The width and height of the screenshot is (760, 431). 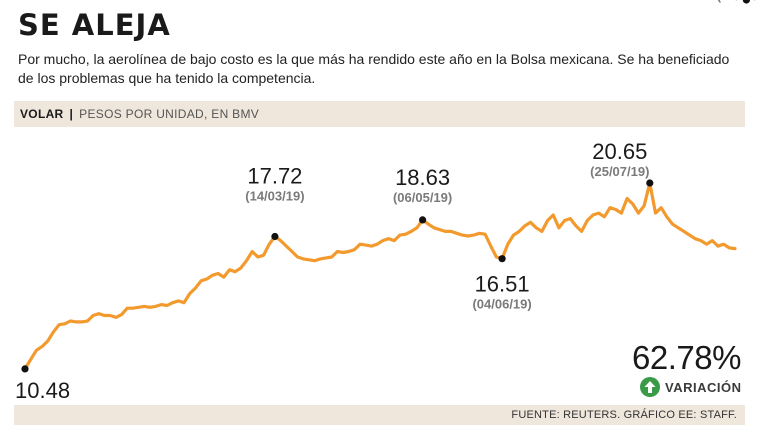 What do you see at coordinates (379, 114) in the screenshot?
I see `series-band: VOLAR | PESOS POR UNIDAD, EN BMV` at bounding box center [379, 114].